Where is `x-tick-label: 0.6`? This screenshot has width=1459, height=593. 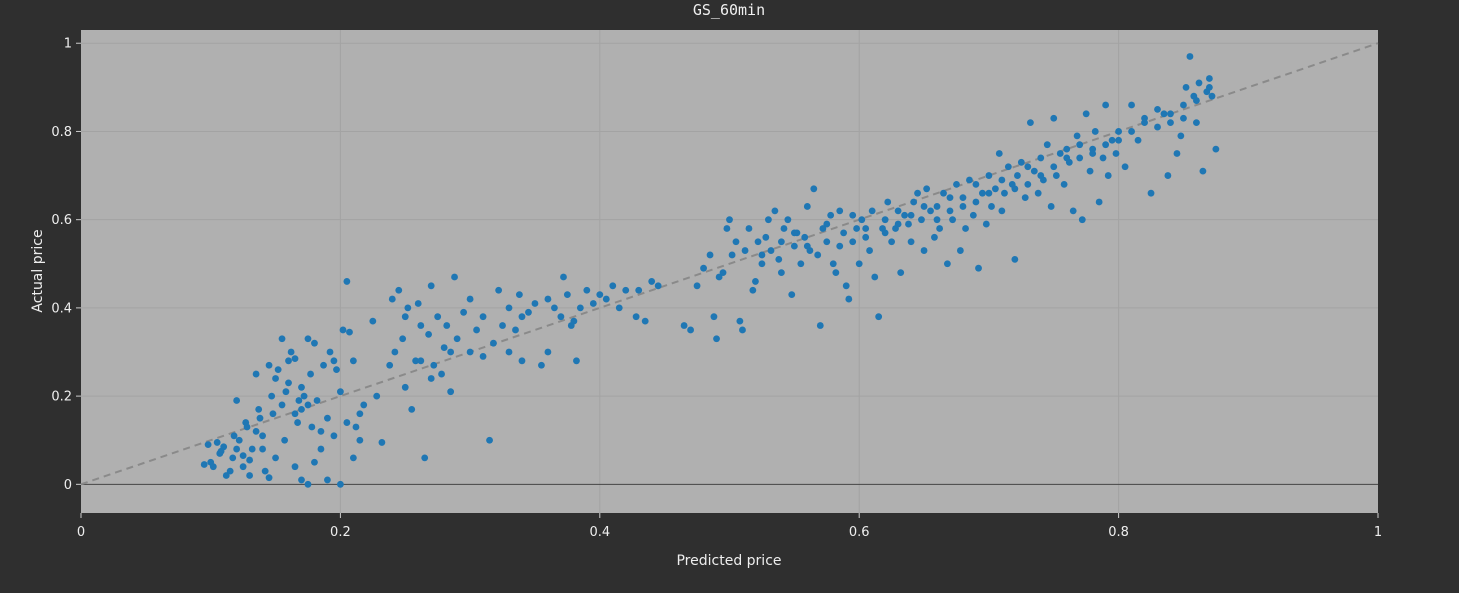 x-tick-label: 0.6 is located at coordinates (859, 532).